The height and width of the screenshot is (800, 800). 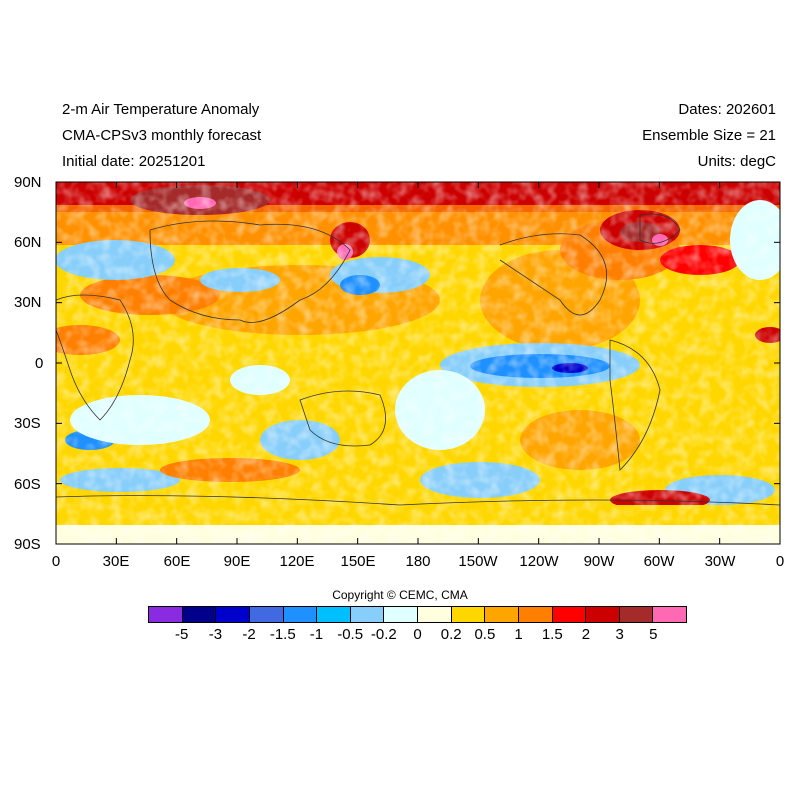 I want to click on lon-tick: 120E, so click(x=297, y=561).